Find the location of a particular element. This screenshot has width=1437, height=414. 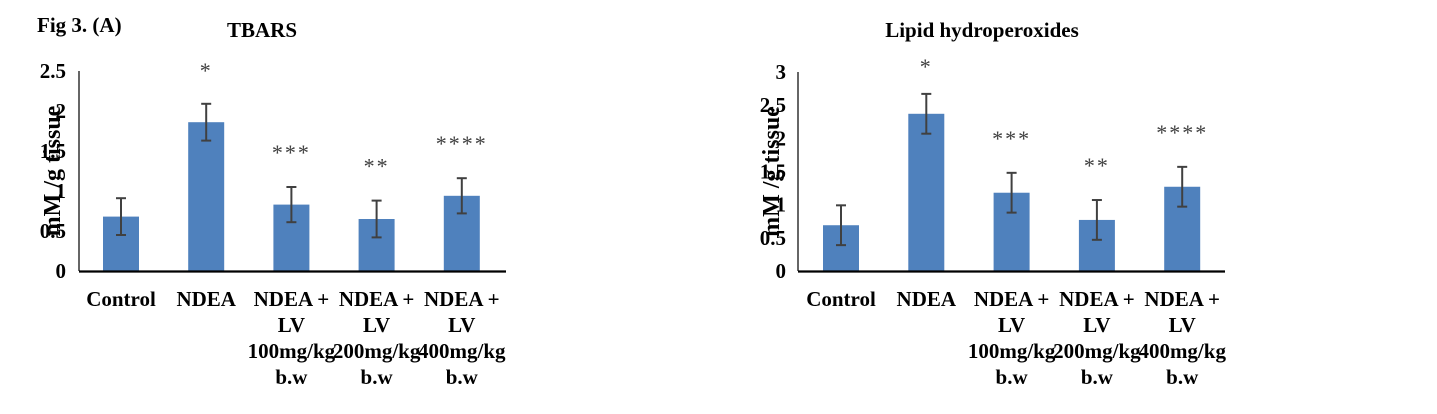

chart-title: TBARS is located at coordinates (262, 30).